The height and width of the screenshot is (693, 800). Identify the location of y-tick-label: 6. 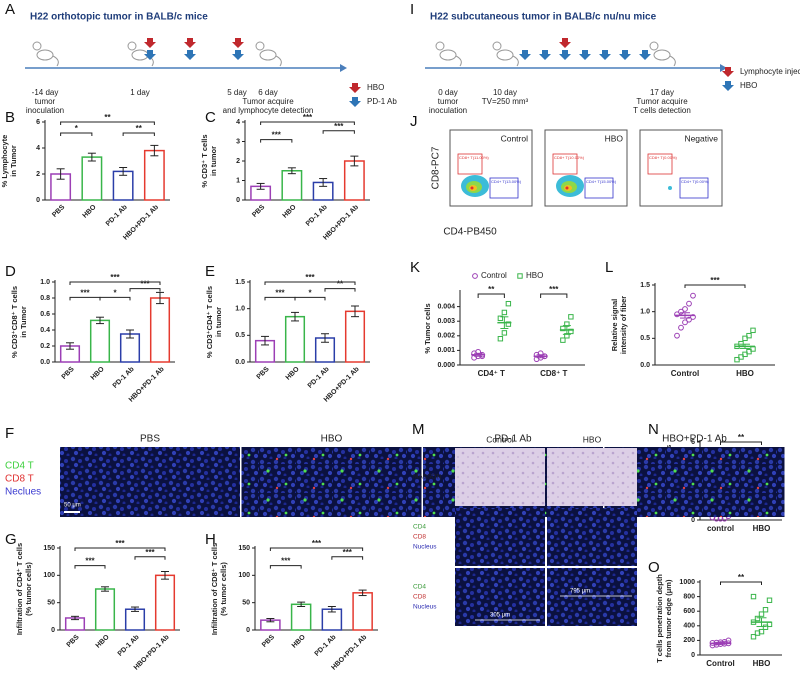
(693, 442).